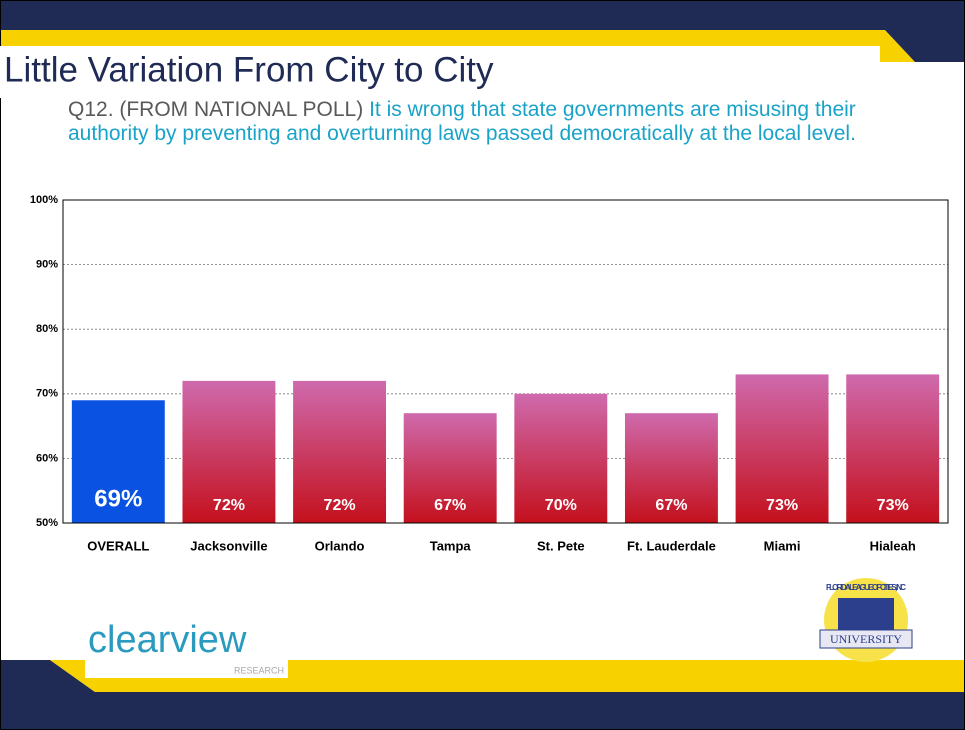  Describe the element at coordinates (259, 670) in the screenshot. I see `research-logo: RESEARCH` at that location.